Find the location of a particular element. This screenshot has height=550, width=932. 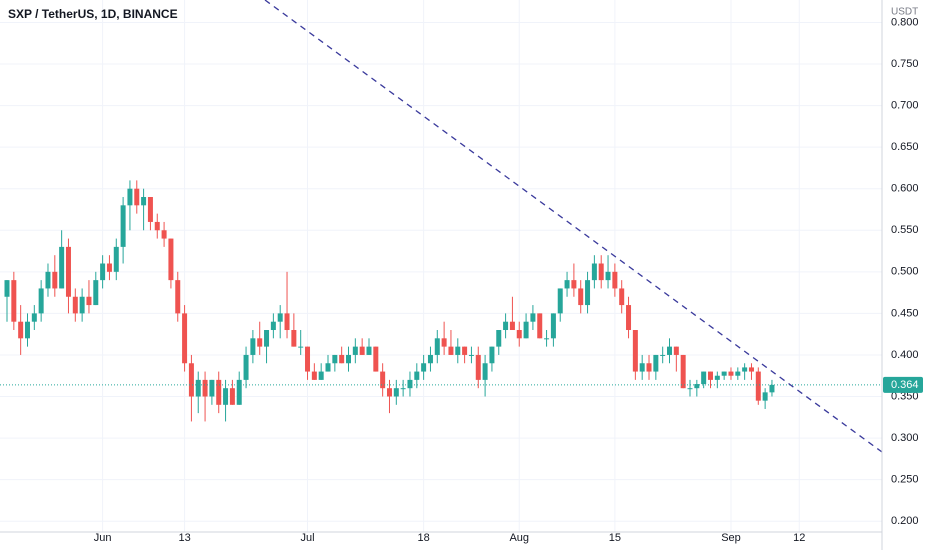

y-tick-label: 0.400 is located at coordinates (905, 355).